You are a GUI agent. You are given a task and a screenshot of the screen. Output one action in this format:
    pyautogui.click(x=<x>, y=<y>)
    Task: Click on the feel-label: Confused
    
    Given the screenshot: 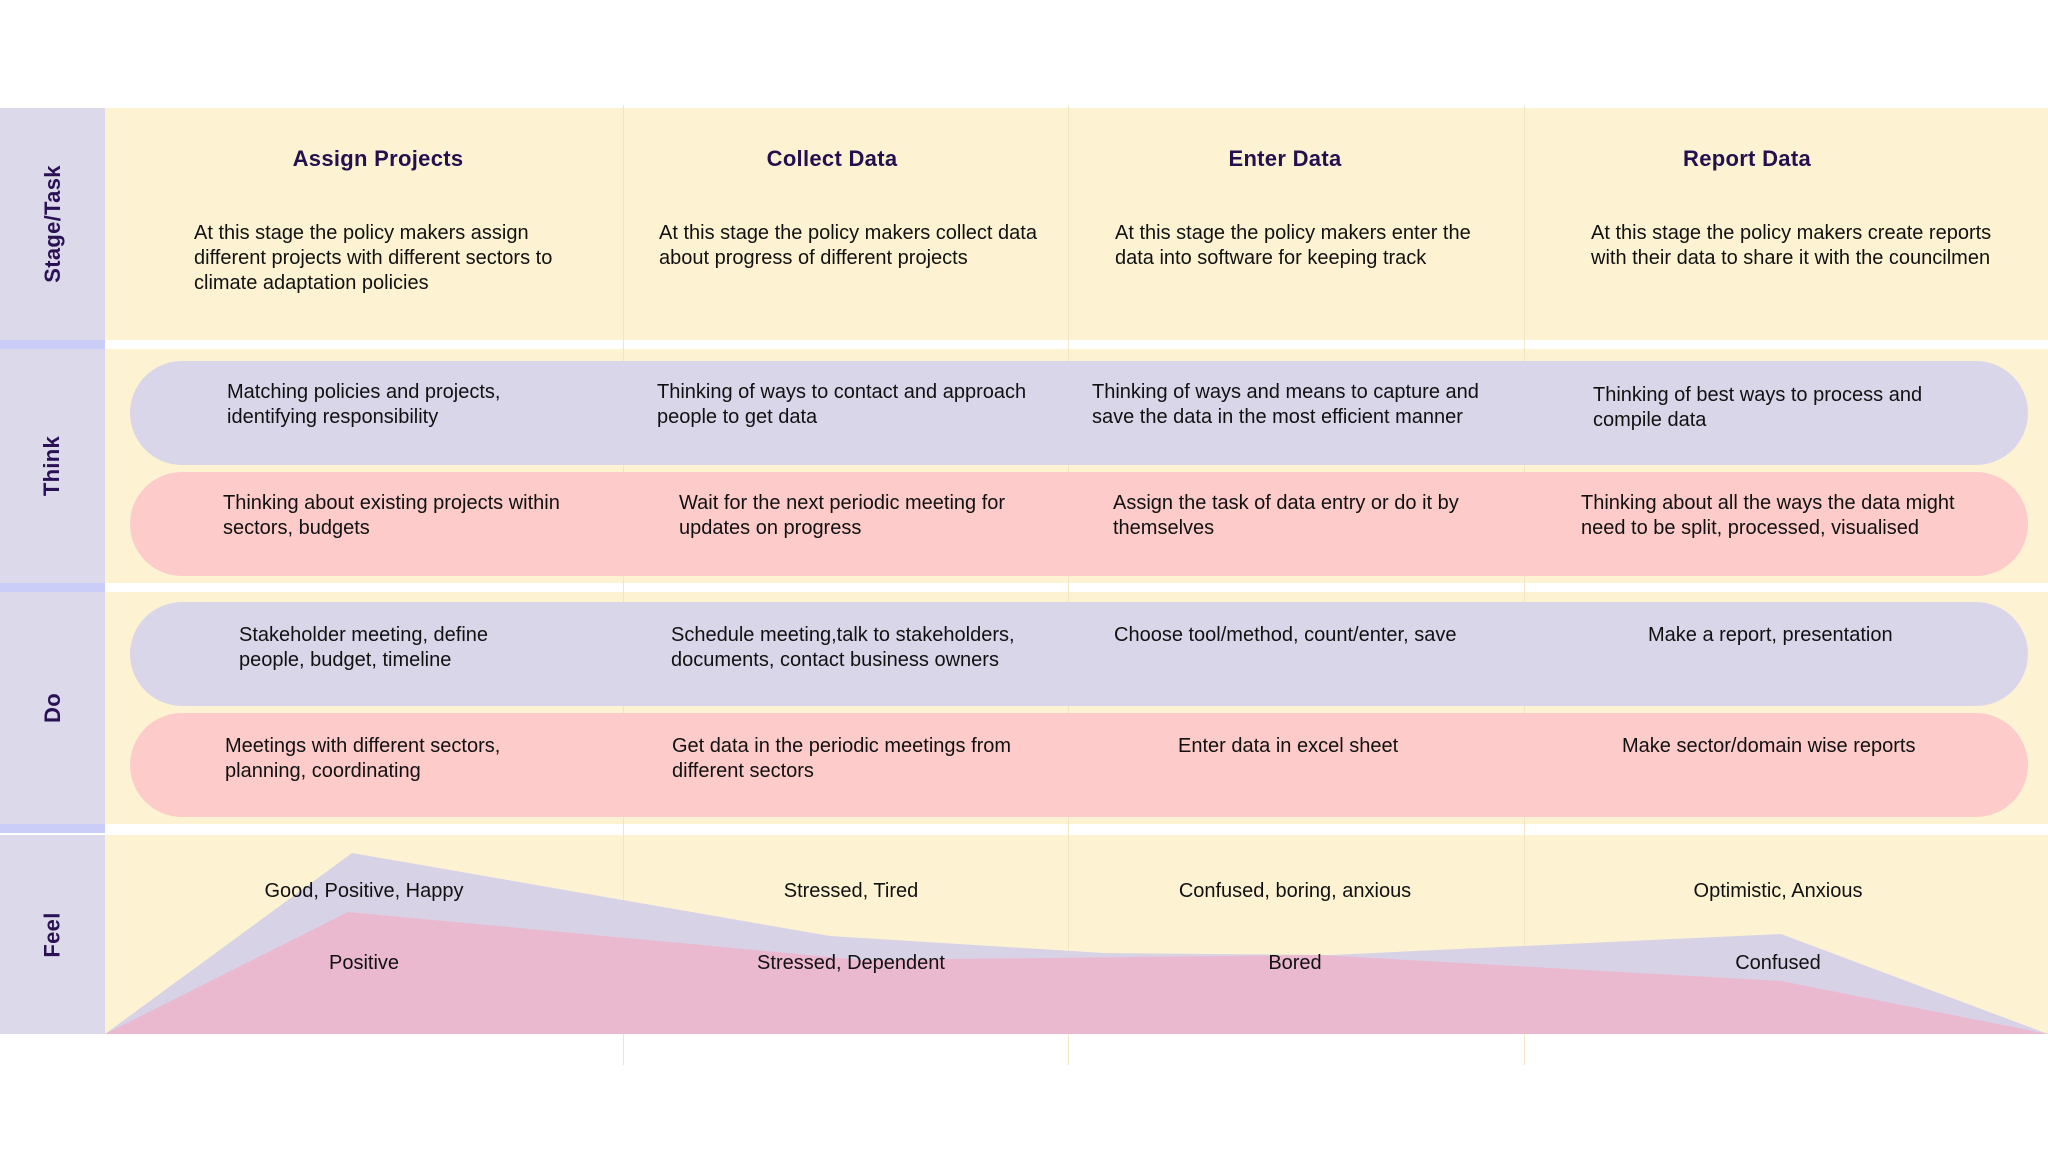 What is the action you would take?
    pyautogui.click(x=1778, y=963)
    